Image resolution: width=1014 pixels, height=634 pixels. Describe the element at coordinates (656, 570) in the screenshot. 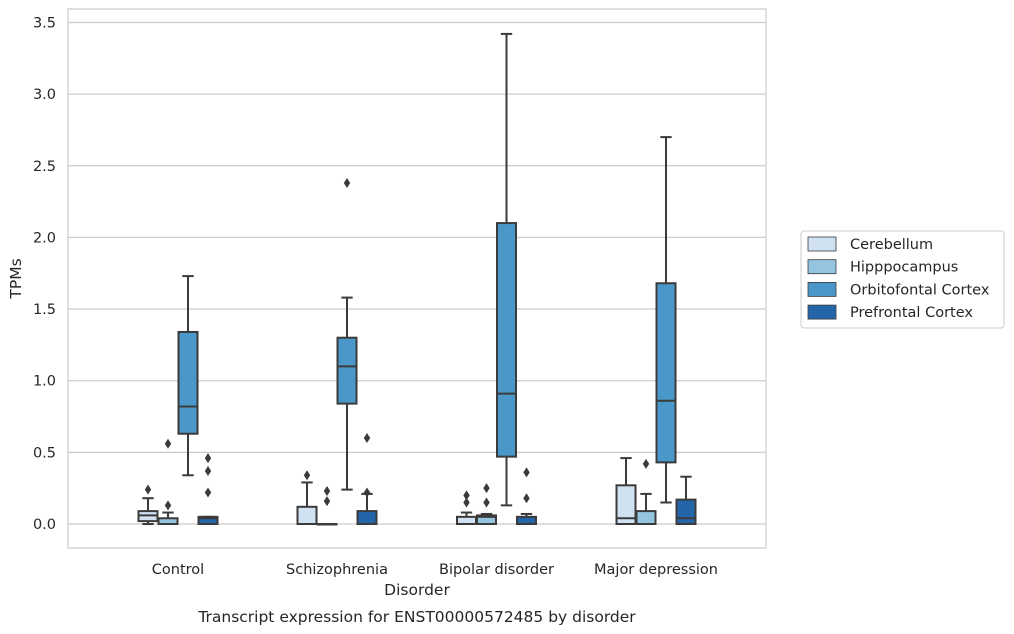

I see `x-tick-label: Major depression` at that location.